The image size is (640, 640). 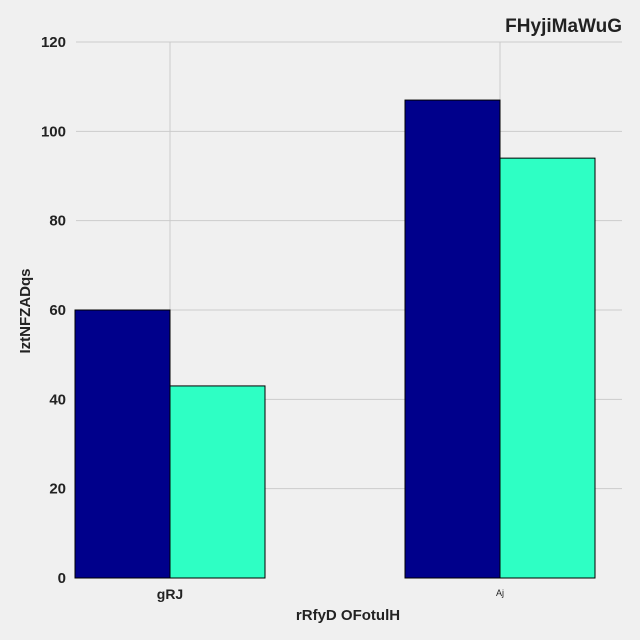 What do you see at coordinates (217, 482) in the screenshot?
I see `bar-series-2-gRJ` at bounding box center [217, 482].